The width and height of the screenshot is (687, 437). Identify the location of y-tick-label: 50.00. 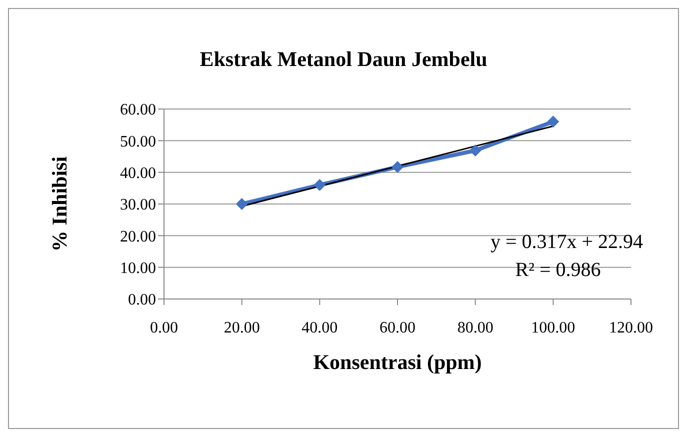
(138, 141).